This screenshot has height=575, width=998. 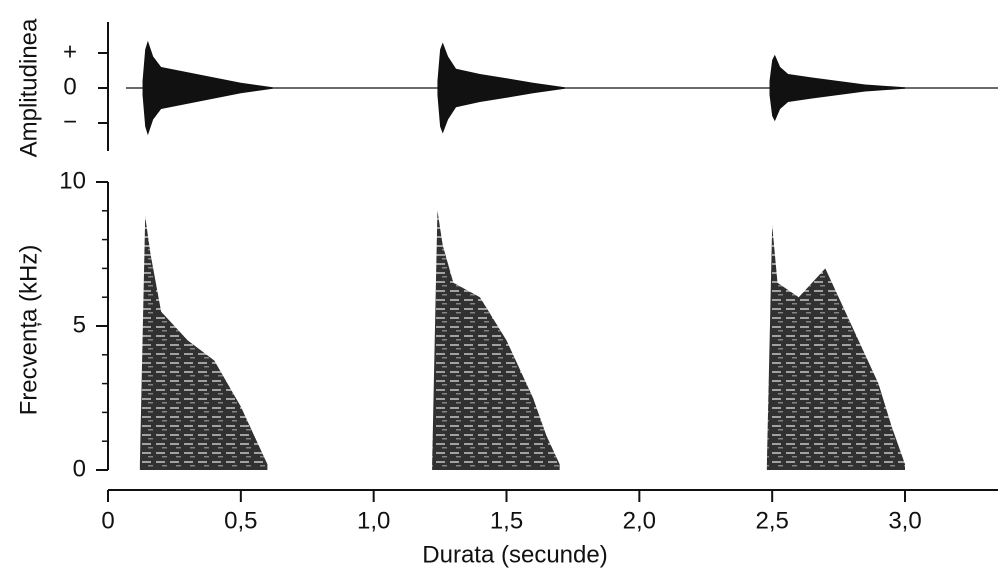 What do you see at coordinates (514, 554) in the screenshot?
I see `x-axis-label: Durata (secunde)` at bounding box center [514, 554].